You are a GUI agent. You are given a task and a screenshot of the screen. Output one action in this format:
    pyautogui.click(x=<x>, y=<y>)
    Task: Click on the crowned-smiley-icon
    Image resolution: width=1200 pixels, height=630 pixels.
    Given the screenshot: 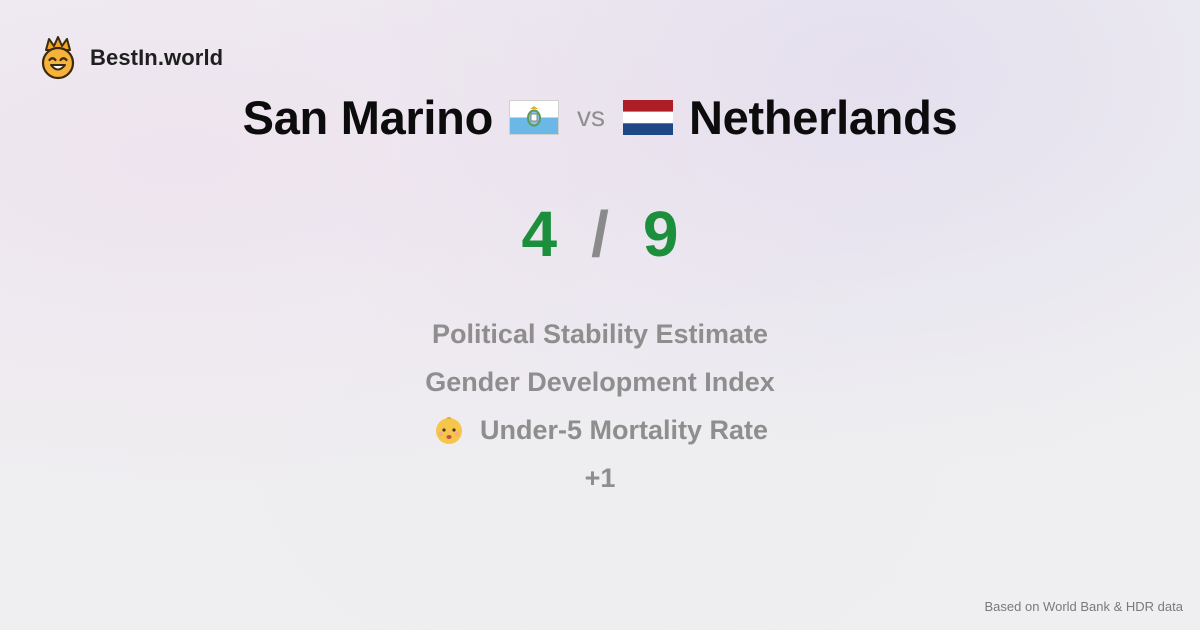 What is the action you would take?
    pyautogui.click(x=58, y=58)
    